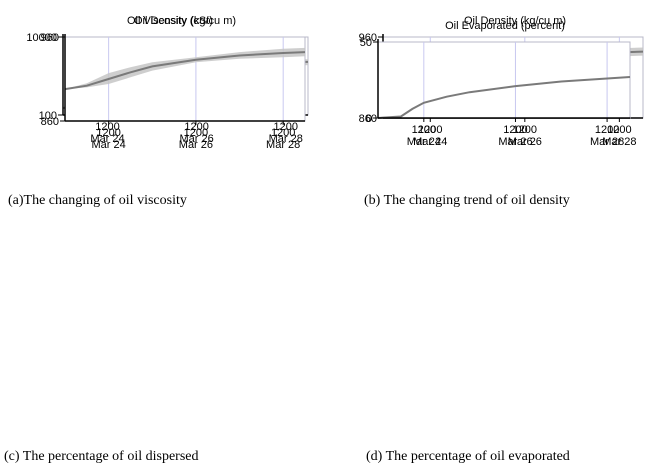 This screenshot has width=659, height=470. What do you see at coordinates (467, 200) in the screenshot?
I see `caption-b: (b) The changing trend of oil density` at bounding box center [467, 200].